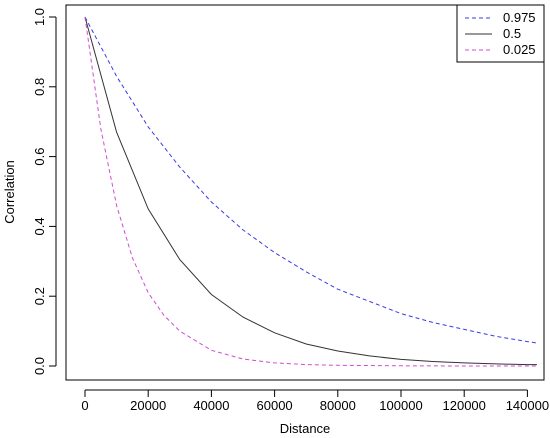 This screenshot has width=550, height=438. I want to click on x-axis-title: Distance, so click(305, 428).